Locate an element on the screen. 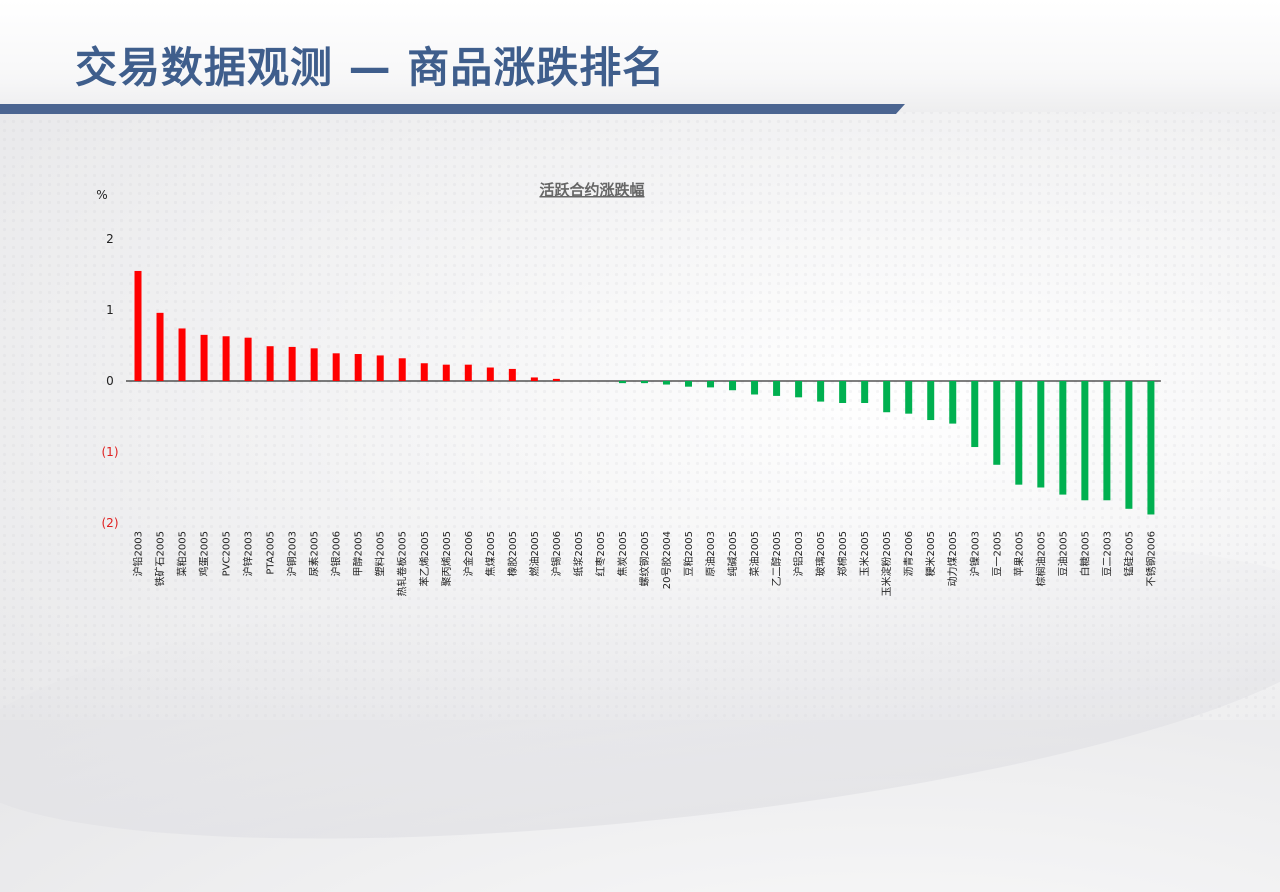 The image size is (1280, 892). x-tick-label: 焦炭2005 is located at coordinates (622, 553).